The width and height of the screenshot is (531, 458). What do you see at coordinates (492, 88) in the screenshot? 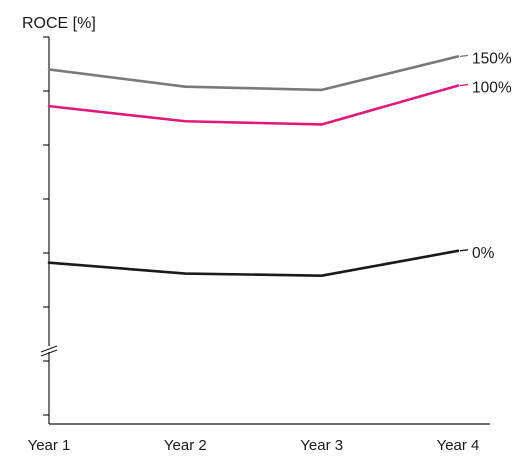
I see `series-end-label: 100%` at bounding box center [492, 88].